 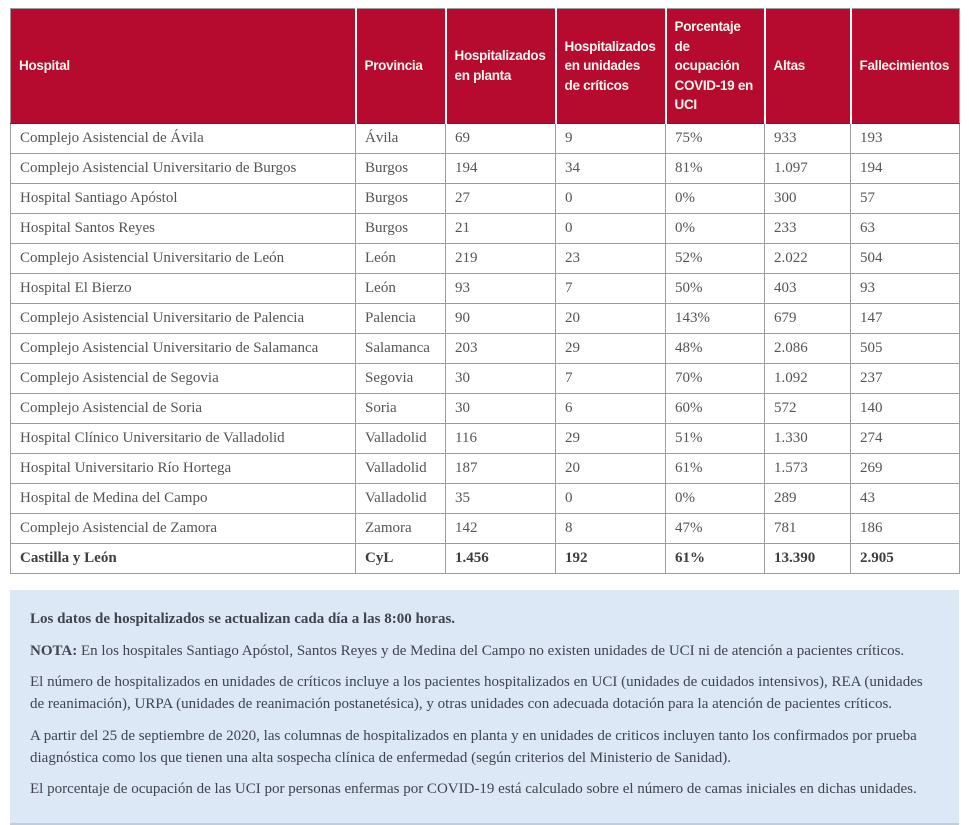 I want to click on planta-cell: 90, so click(x=500, y=318).